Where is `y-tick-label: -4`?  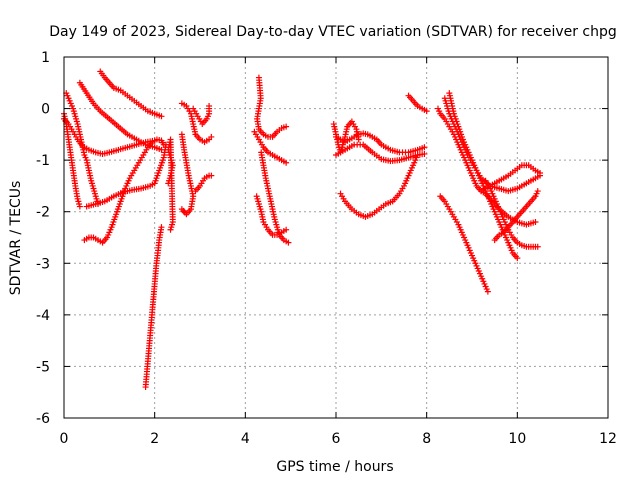 y-tick-label: -4 is located at coordinates (43, 316).